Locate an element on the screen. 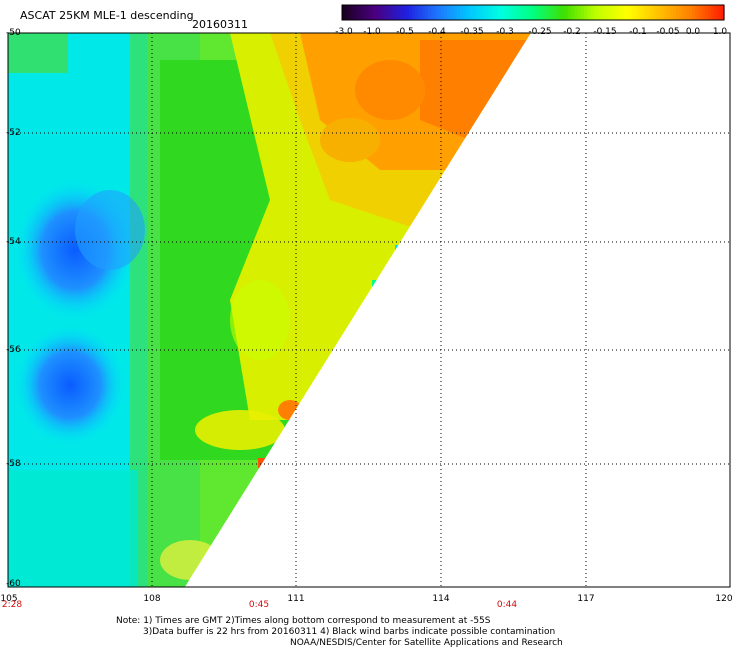 The width and height of the screenshot is (740, 650). colorbar-label: -0.25 is located at coordinates (540, 32).